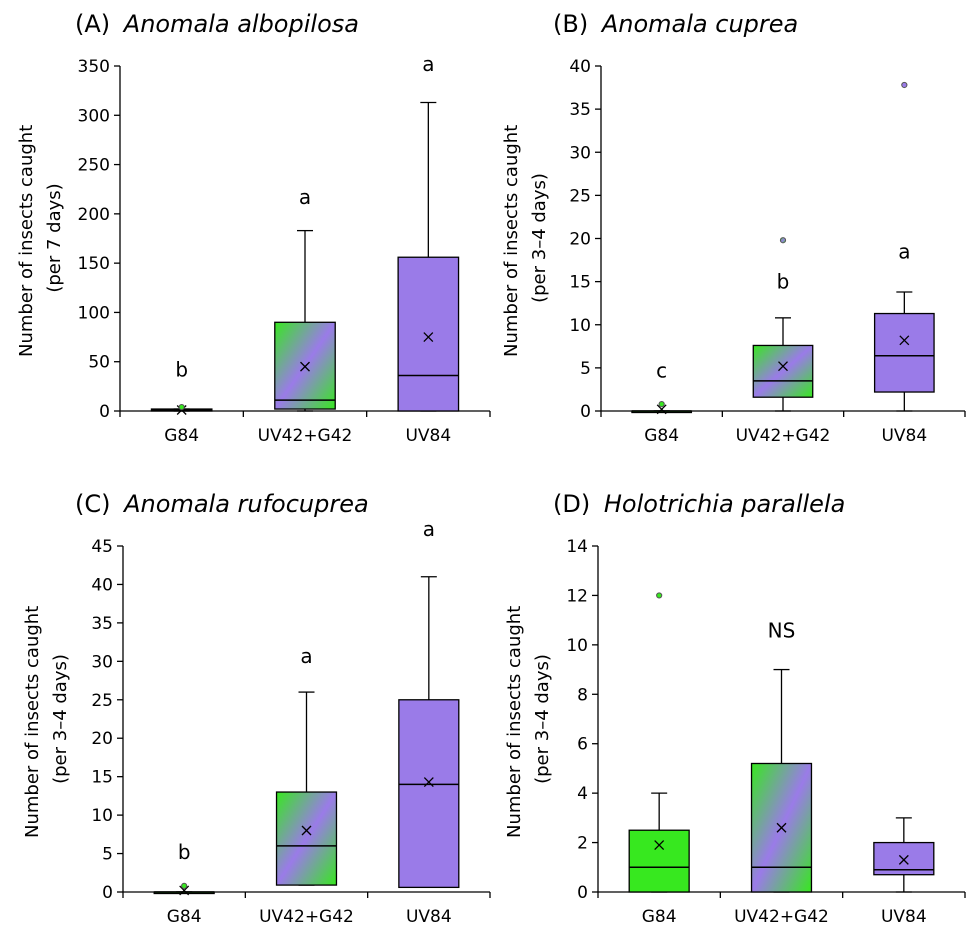 The image size is (970, 931). I want to click on panel-b-ylabel-line1: Number of insects caught, so click(511, 241).